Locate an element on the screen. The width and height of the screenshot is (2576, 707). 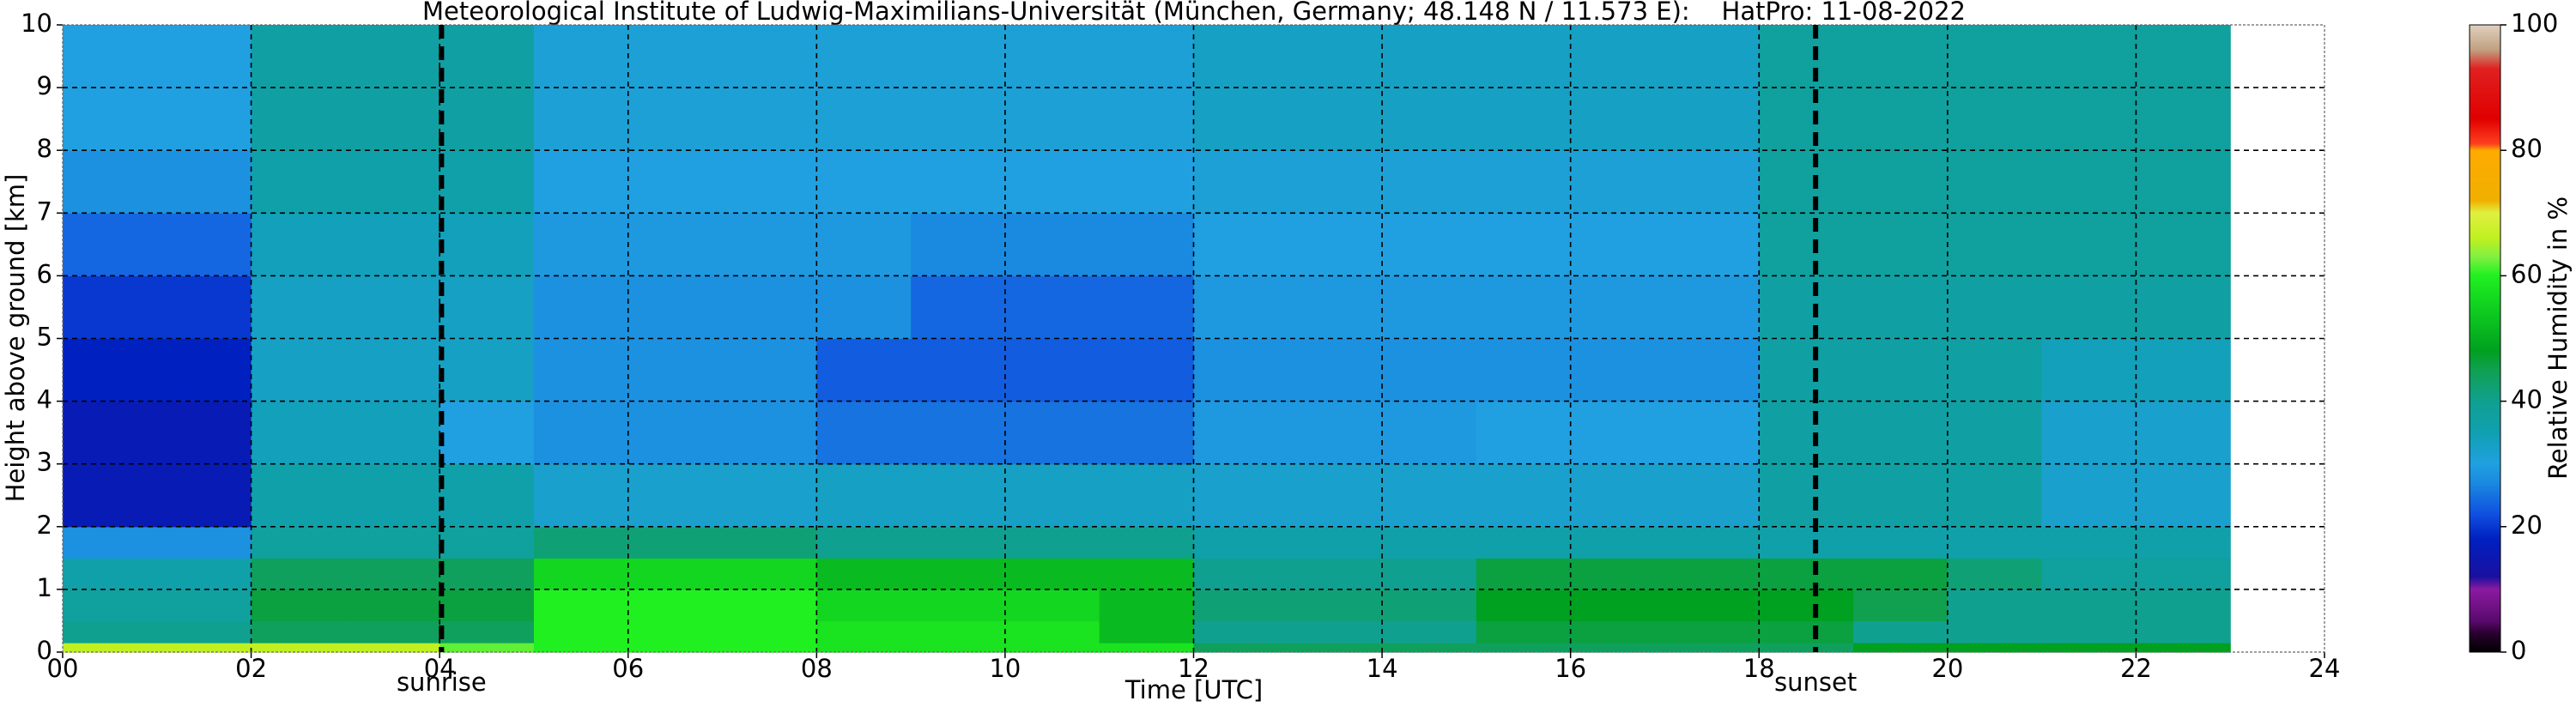
x-tick-label: 10 is located at coordinates (1005, 668).